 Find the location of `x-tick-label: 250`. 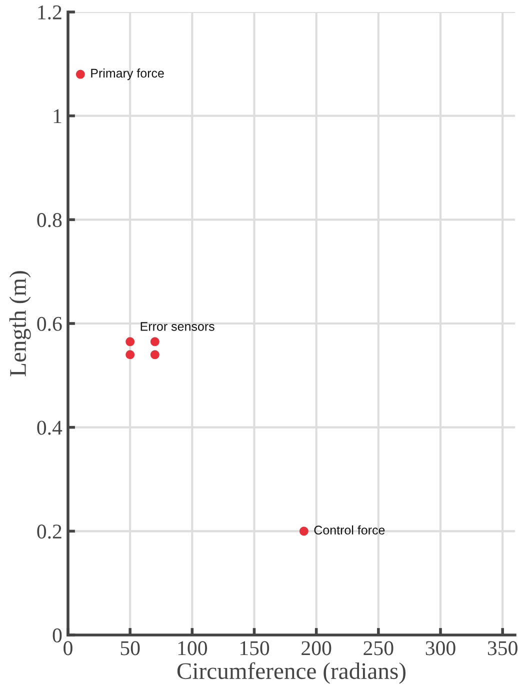

x-tick-label: 250 is located at coordinates (379, 648).